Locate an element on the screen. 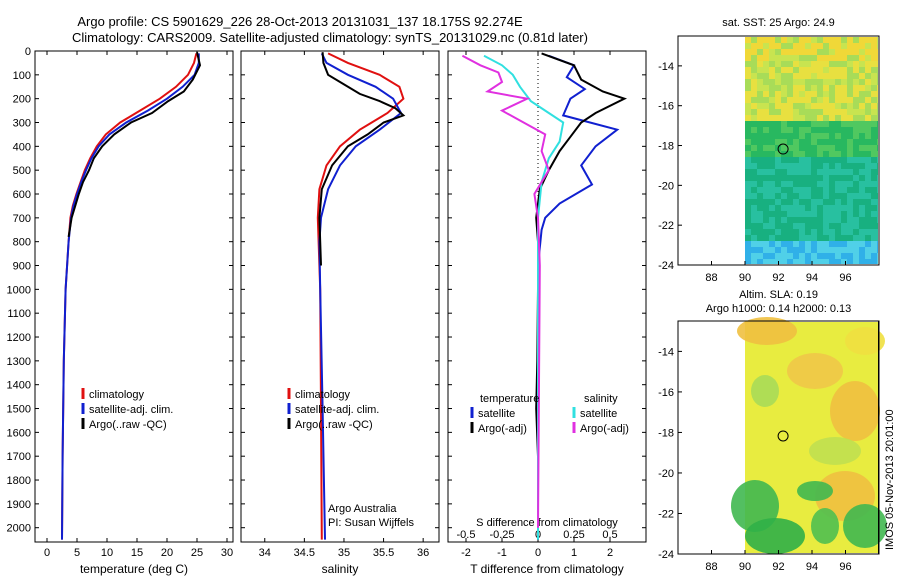  y-tick-label: 1100 is located at coordinates (19, 314).